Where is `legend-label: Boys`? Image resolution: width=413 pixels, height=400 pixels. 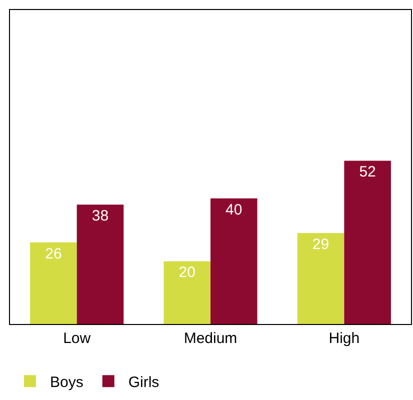 legend-label: Boys is located at coordinates (67, 382).